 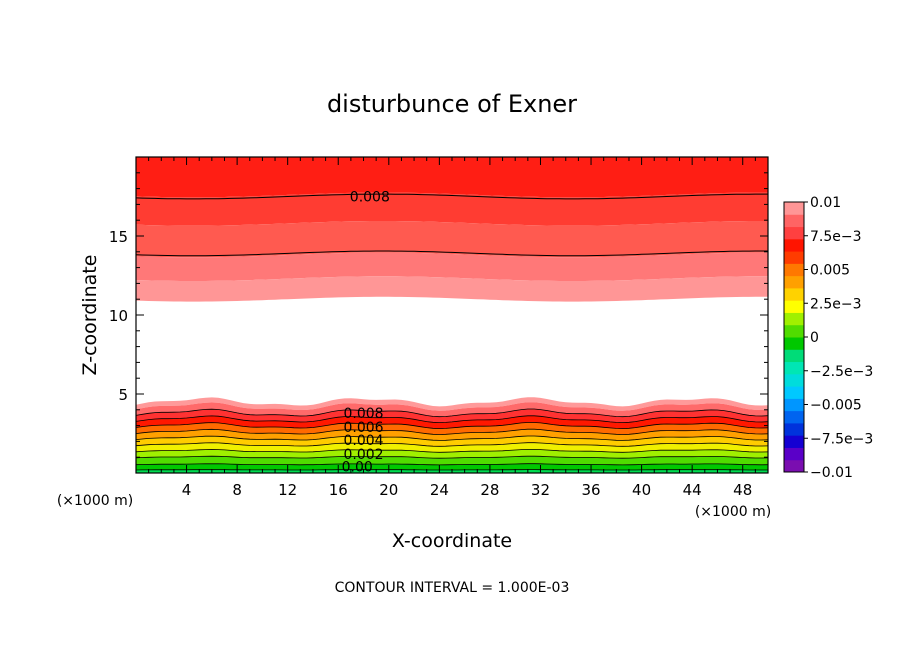 What do you see at coordinates (831, 473) in the screenshot?
I see `colorbar-tick-label: −0.01` at bounding box center [831, 473].